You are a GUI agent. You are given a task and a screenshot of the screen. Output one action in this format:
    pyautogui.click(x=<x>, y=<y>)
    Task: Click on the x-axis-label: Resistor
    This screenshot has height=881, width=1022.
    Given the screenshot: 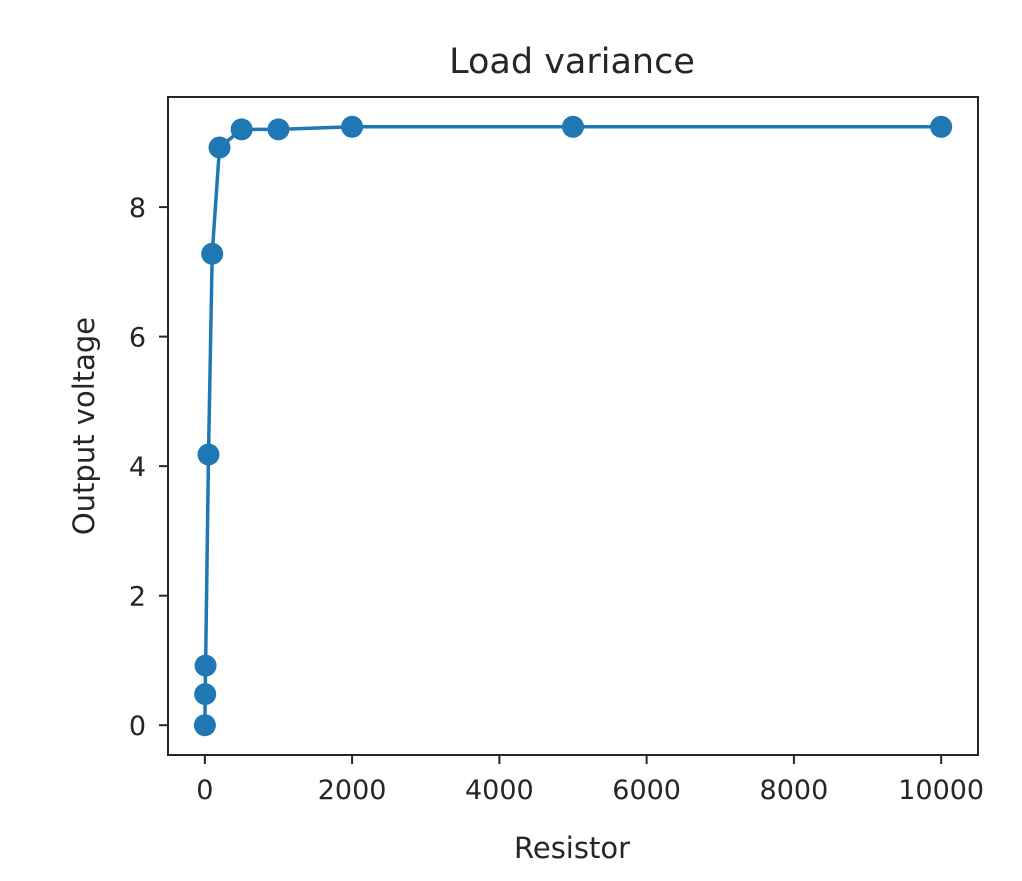 What is the action you would take?
    pyautogui.click(x=572, y=848)
    